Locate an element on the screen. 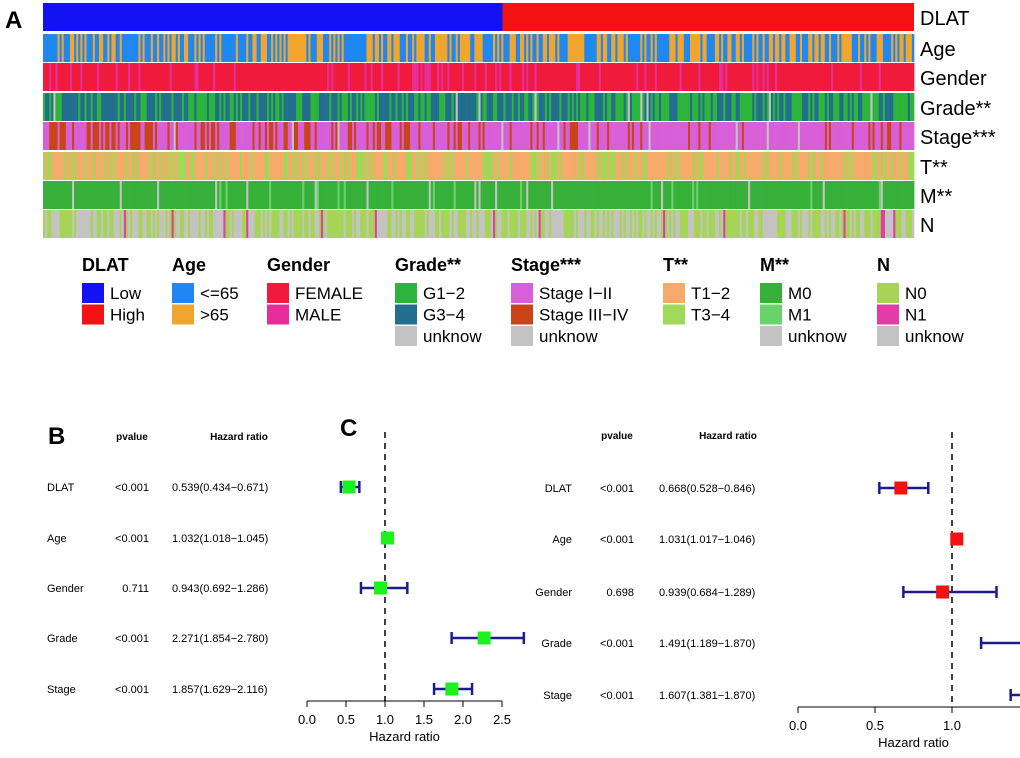  ci-row is located at coordinates (387, 538).